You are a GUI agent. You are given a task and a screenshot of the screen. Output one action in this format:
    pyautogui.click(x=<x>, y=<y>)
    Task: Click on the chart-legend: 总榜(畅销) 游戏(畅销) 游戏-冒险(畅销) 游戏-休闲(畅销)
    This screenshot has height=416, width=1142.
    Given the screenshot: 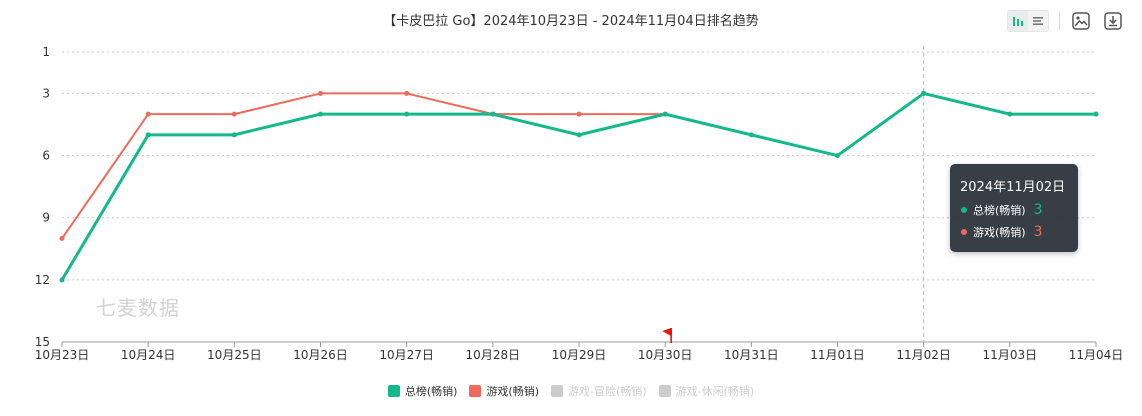 What is the action you would take?
    pyautogui.click(x=571, y=391)
    